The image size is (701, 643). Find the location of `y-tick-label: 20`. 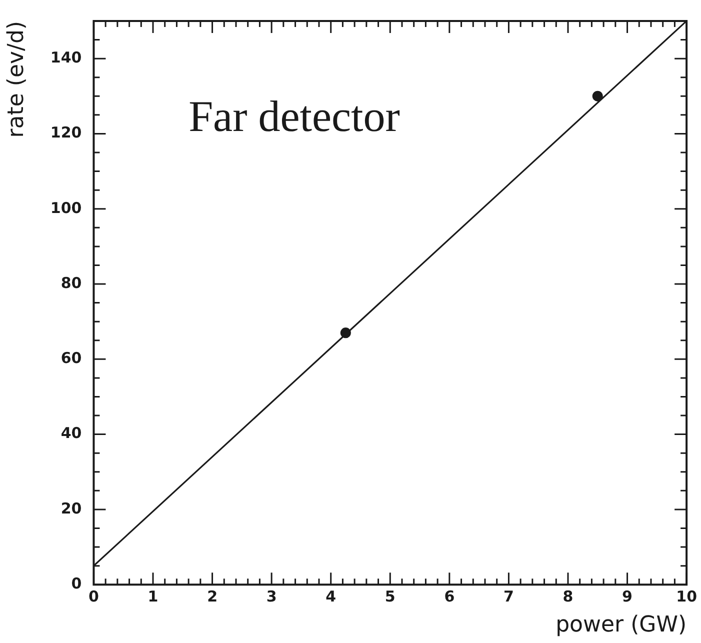

y-tick-label: 20 is located at coordinates (71, 508).